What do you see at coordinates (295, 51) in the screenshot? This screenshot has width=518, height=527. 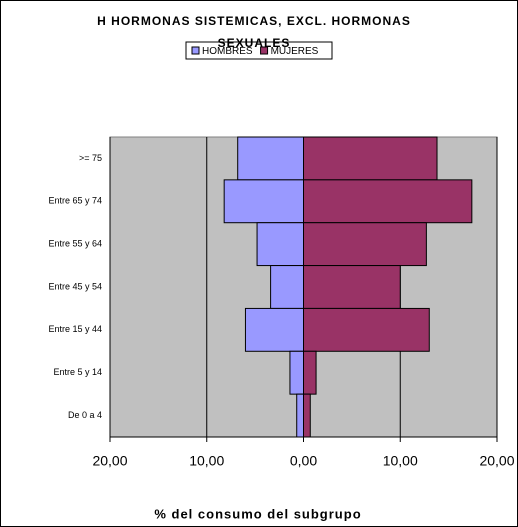 I see `legend-label: MUJERES` at bounding box center [295, 51].